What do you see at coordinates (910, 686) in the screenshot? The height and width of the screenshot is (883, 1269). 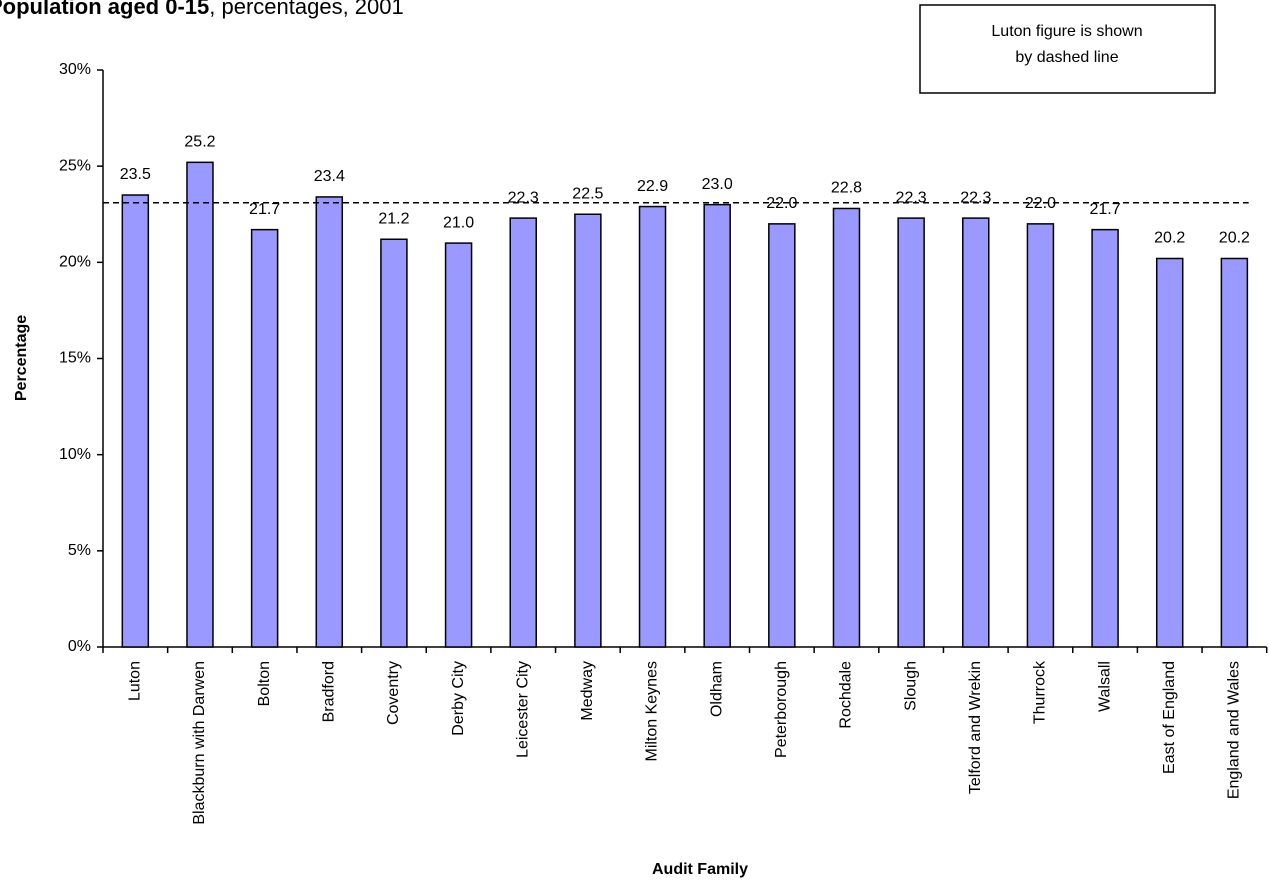 I see `x-tick-label: Slough` at bounding box center [910, 686].